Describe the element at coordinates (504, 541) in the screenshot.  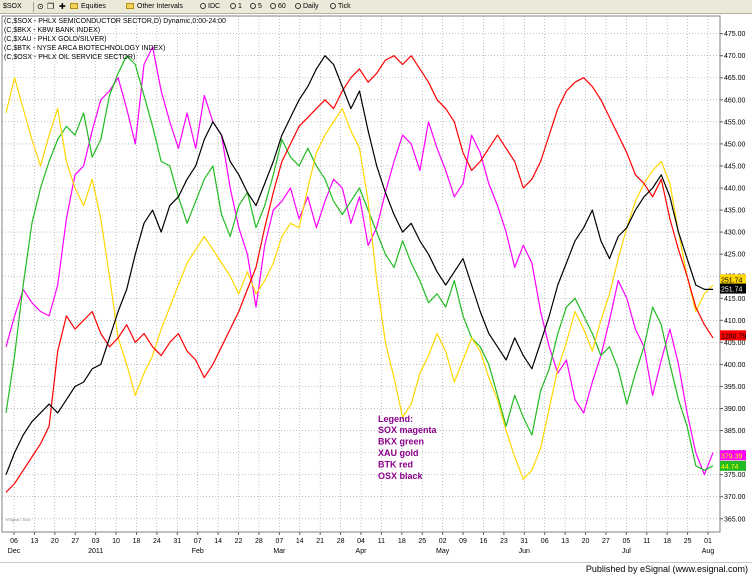
I see `x-tick-label: 23` at that location.